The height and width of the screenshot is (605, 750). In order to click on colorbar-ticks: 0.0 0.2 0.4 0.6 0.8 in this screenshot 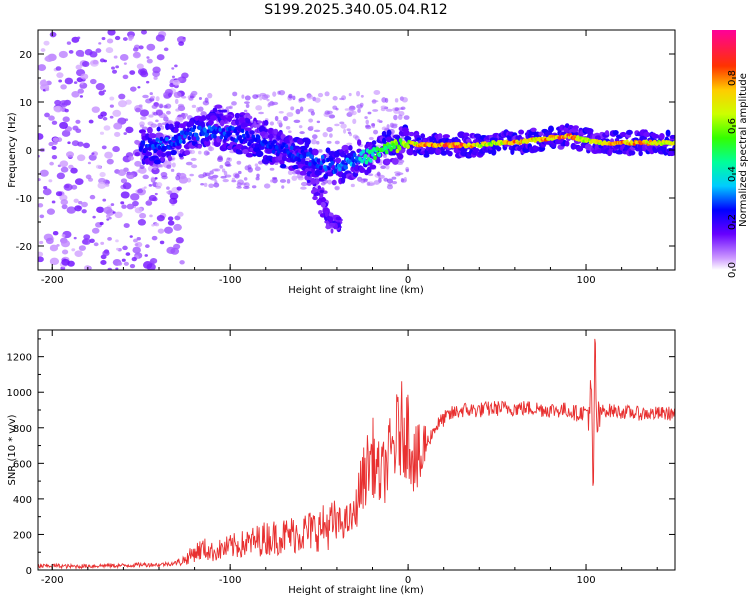, I will do `click(732, 174)`.